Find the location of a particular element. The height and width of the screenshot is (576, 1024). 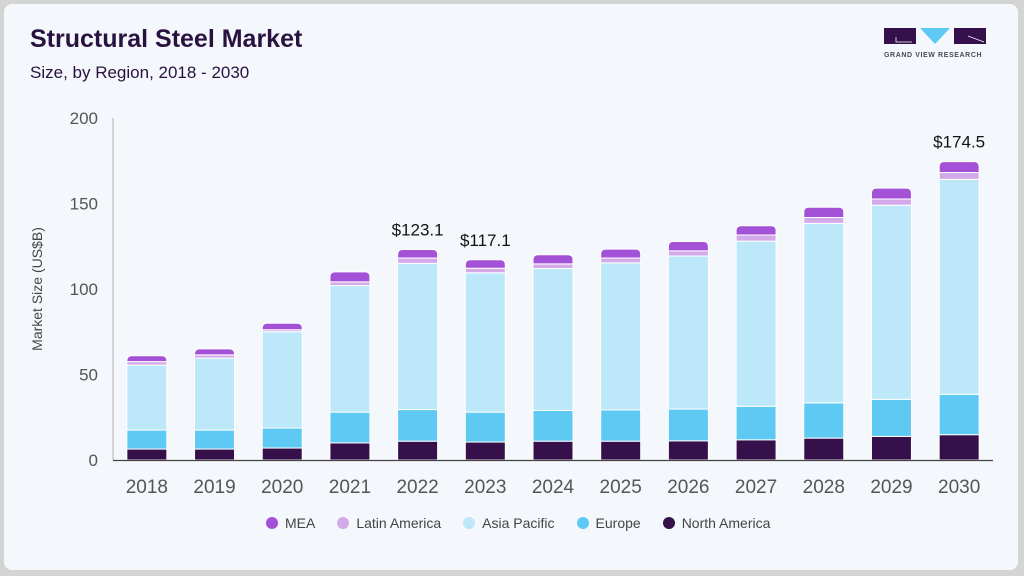

x-tick-label: 2025 is located at coordinates (621, 487).